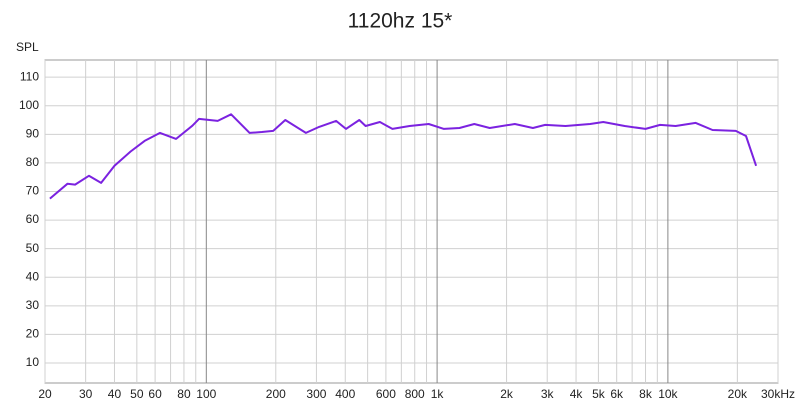 The width and height of the screenshot is (800, 412). I want to click on x-tick-label: 50, so click(137, 394).